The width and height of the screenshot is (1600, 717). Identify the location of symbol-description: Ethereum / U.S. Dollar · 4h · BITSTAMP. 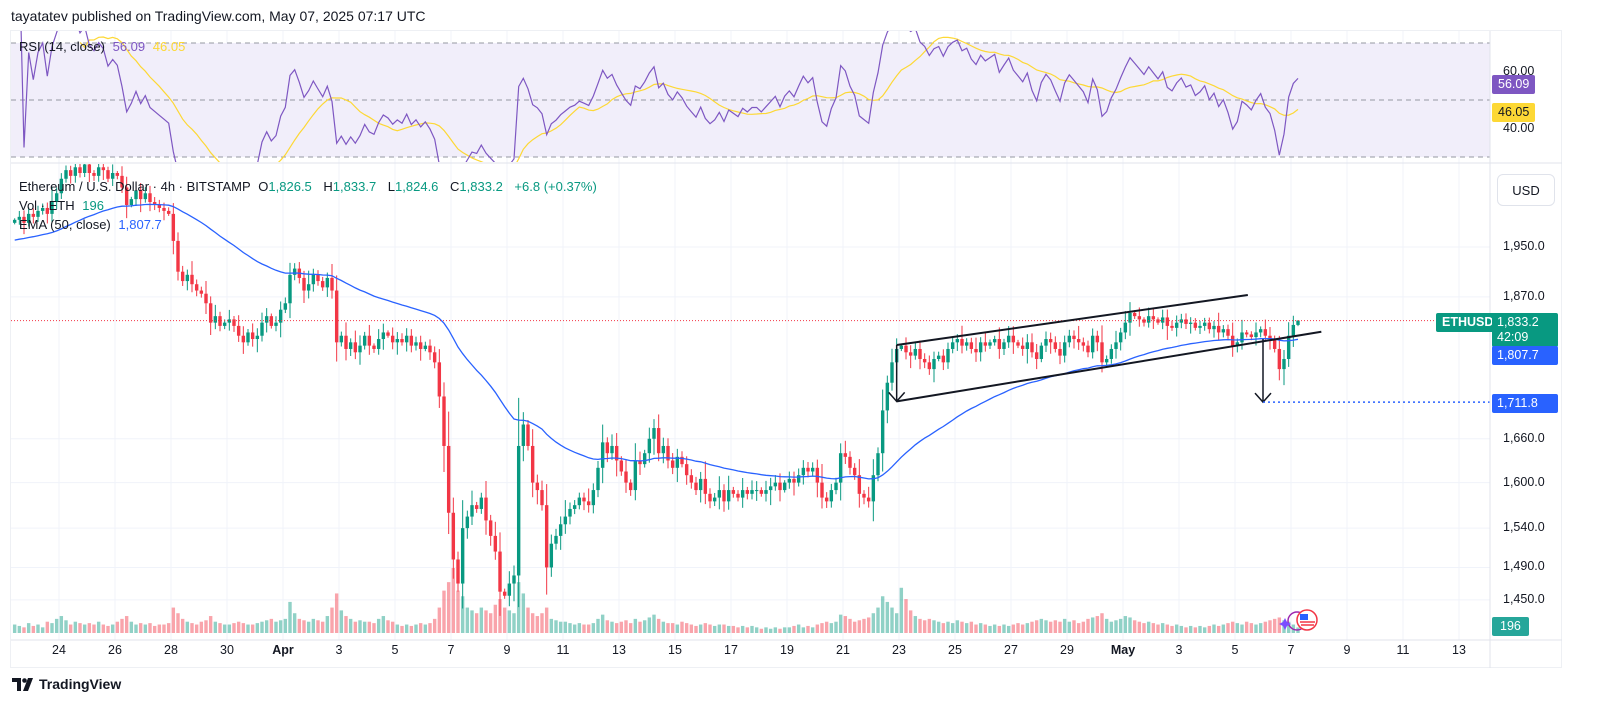
(135, 186).